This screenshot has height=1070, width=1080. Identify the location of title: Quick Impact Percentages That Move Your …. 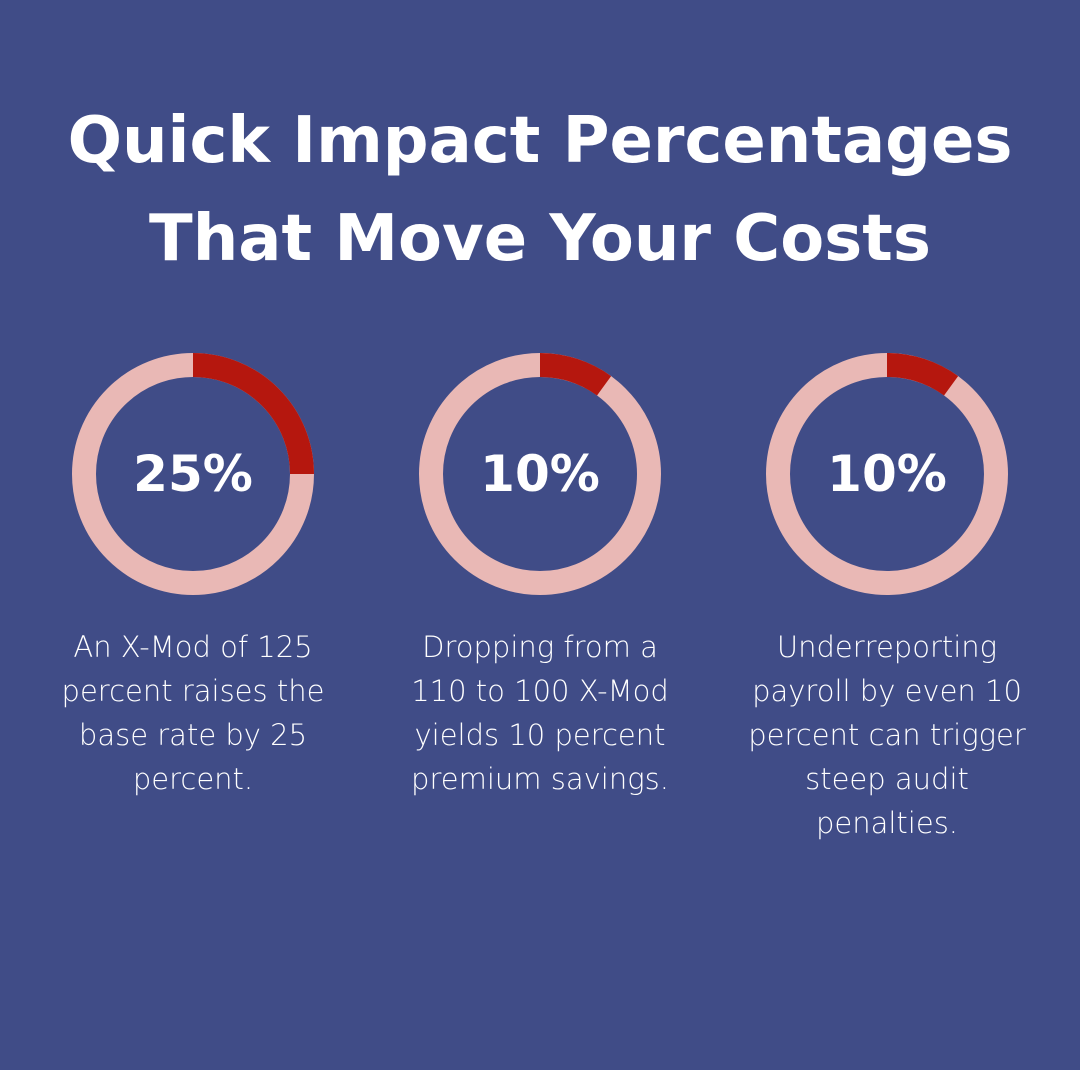
(540, 190).